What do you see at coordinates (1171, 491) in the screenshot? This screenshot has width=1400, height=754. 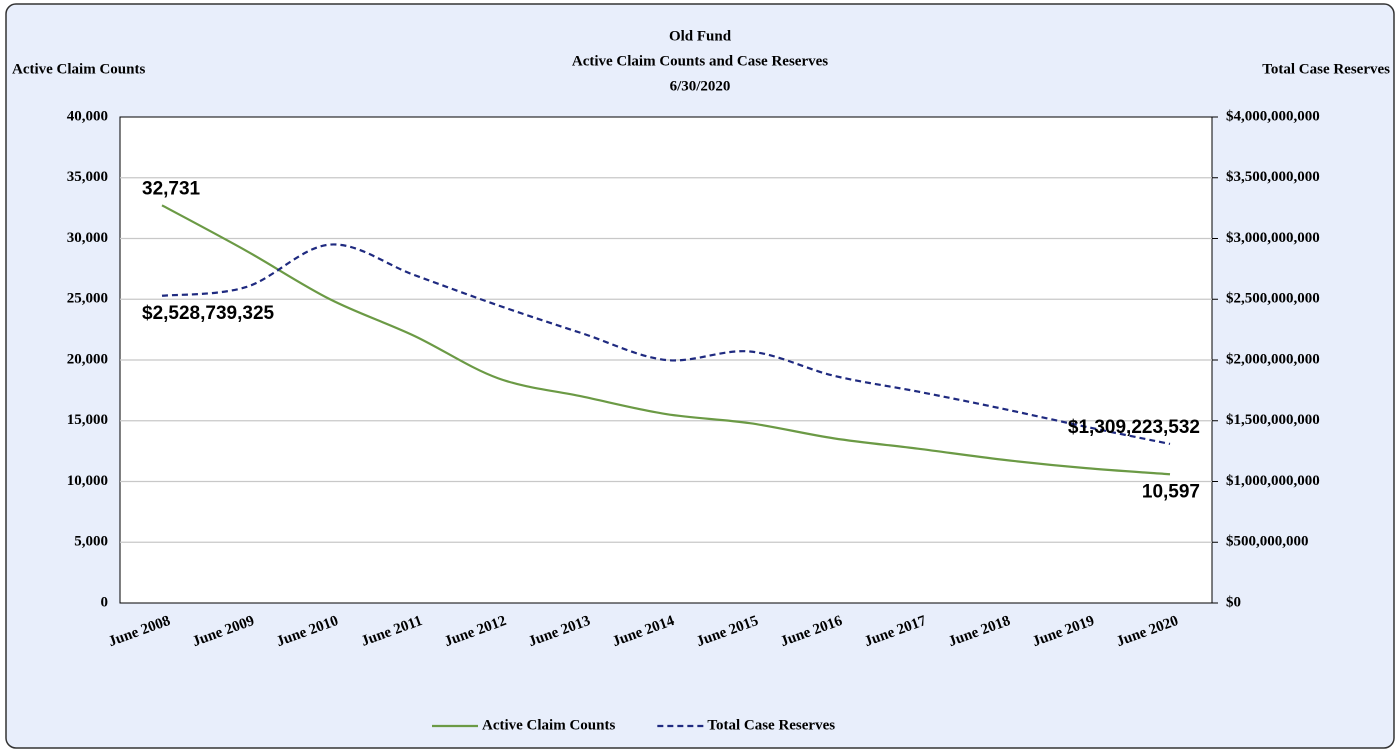 I see `data-label: 10,597` at bounding box center [1171, 491].